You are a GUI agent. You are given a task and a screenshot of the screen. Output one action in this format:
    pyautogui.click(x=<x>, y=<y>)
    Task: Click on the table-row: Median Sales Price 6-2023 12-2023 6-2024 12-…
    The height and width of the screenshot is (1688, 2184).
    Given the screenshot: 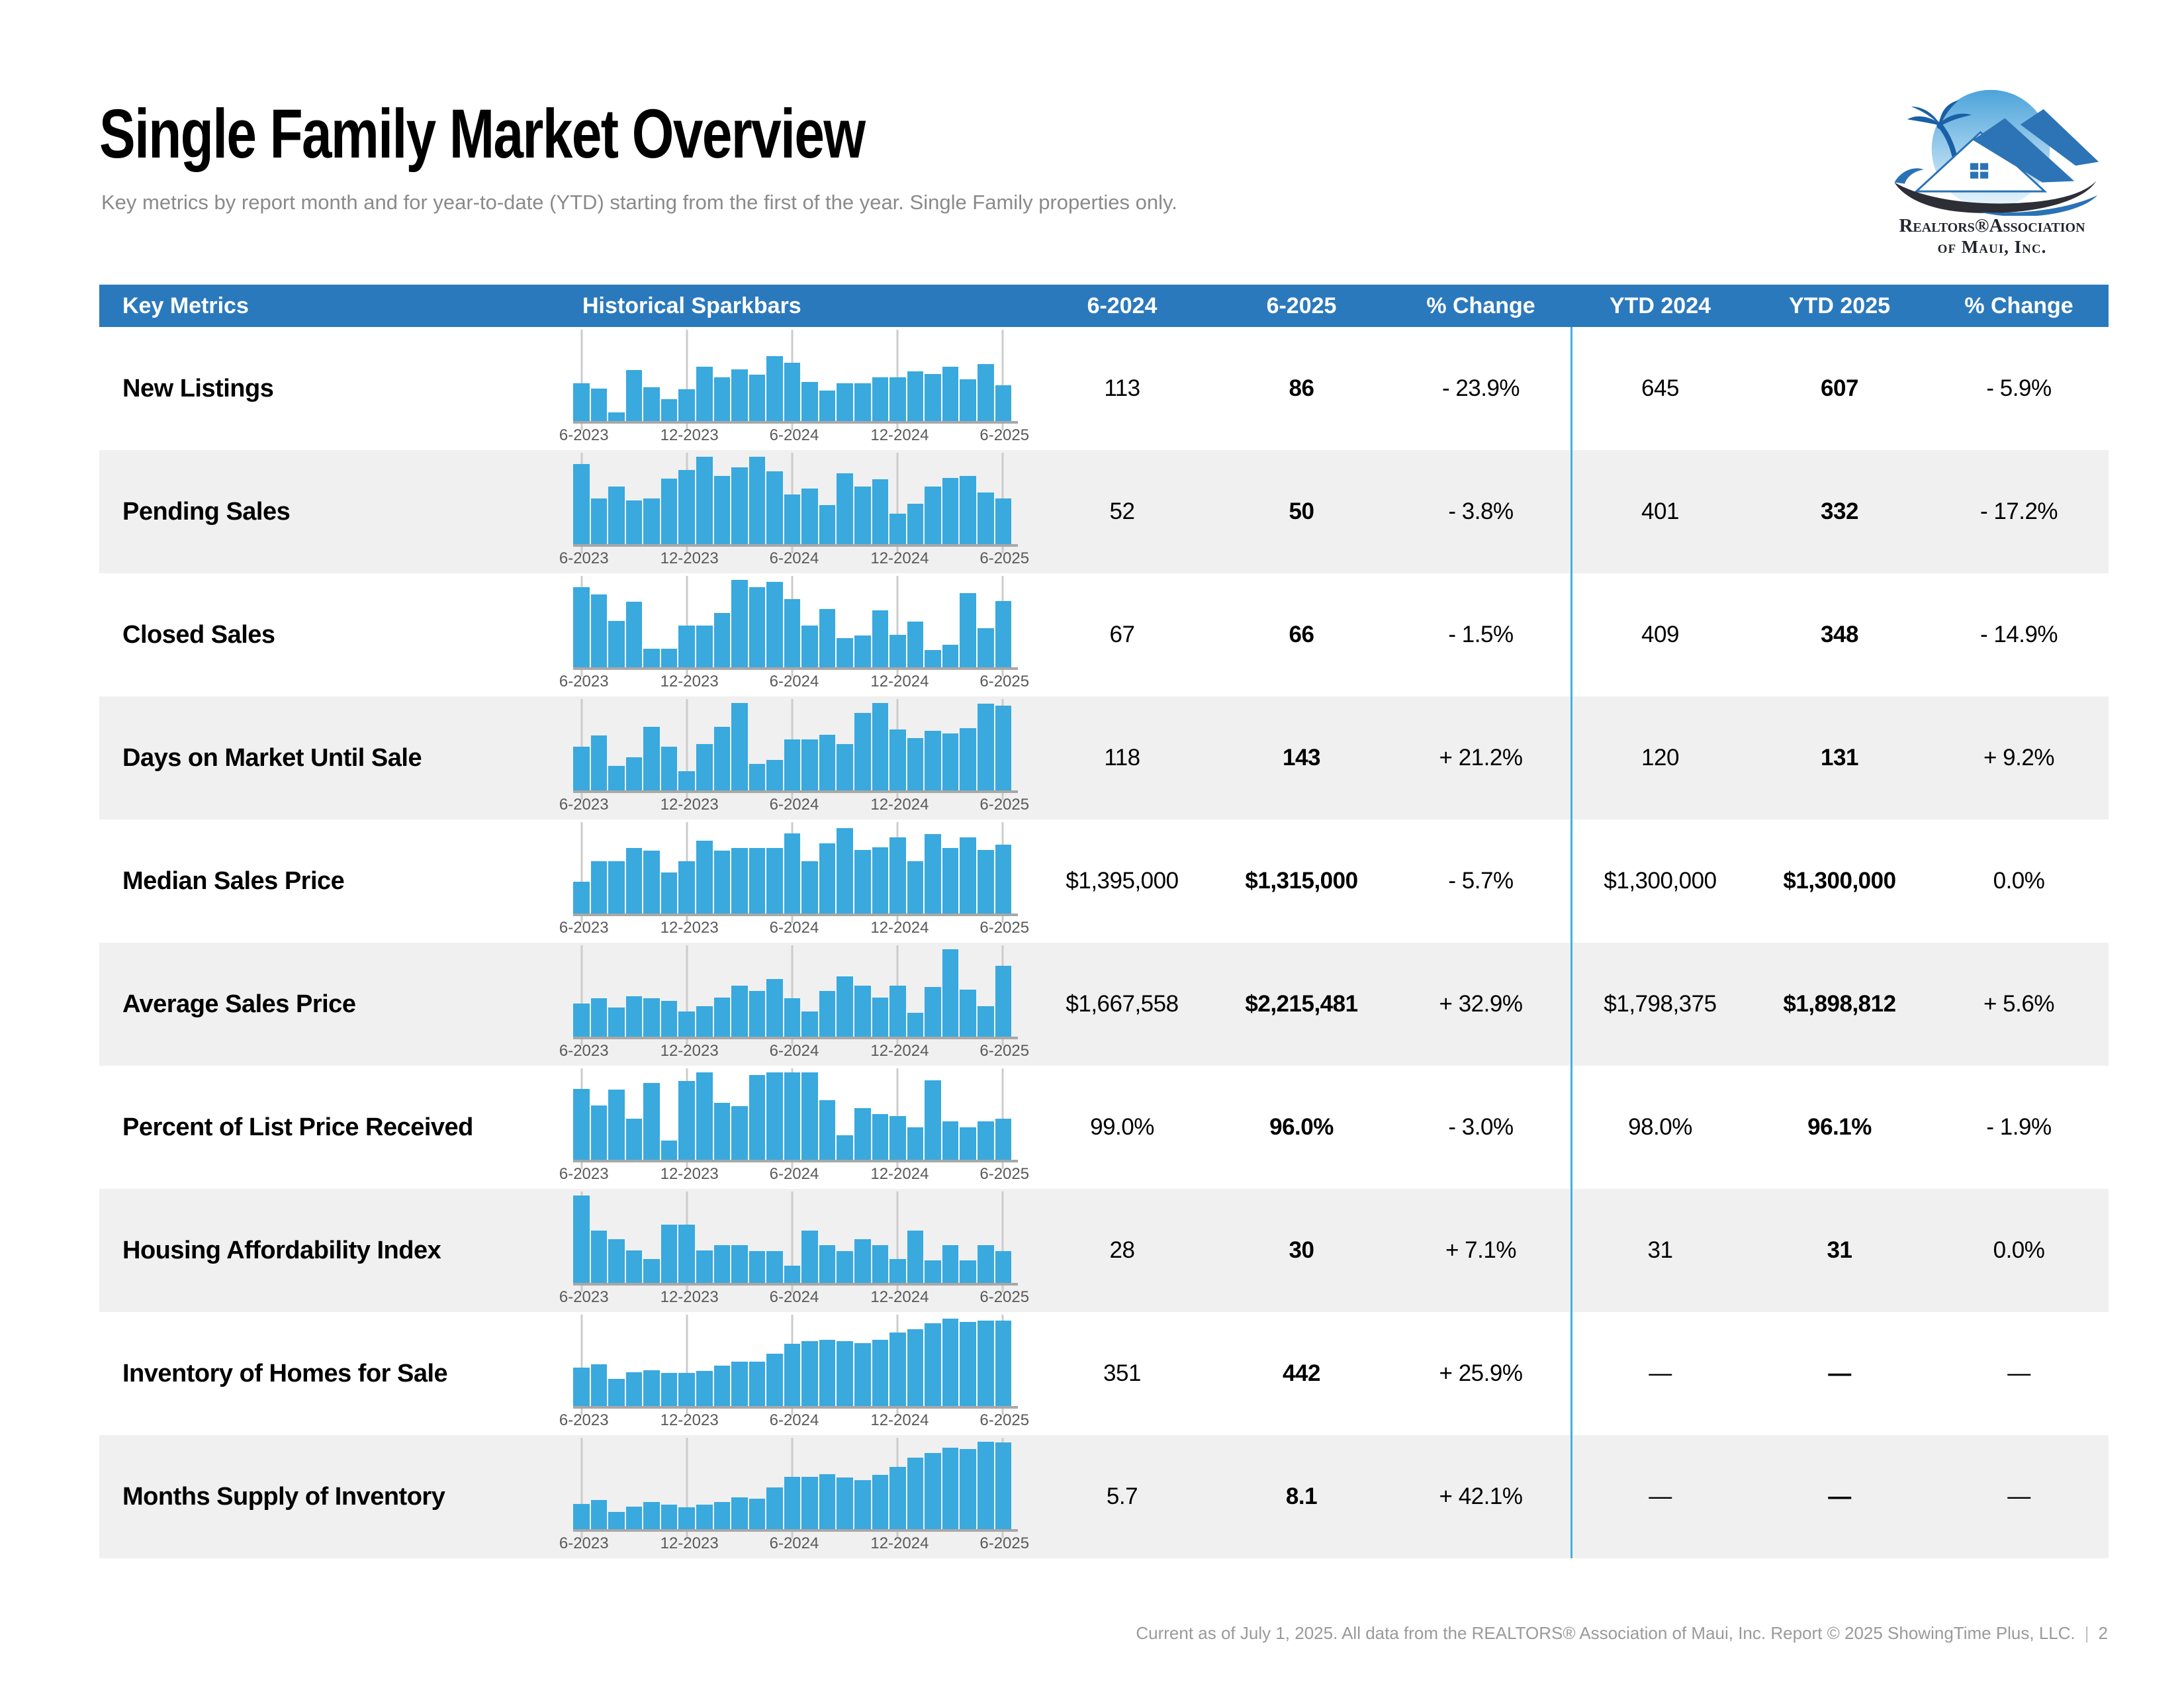 What is the action you would take?
    pyautogui.click(x=1104, y=881)
    